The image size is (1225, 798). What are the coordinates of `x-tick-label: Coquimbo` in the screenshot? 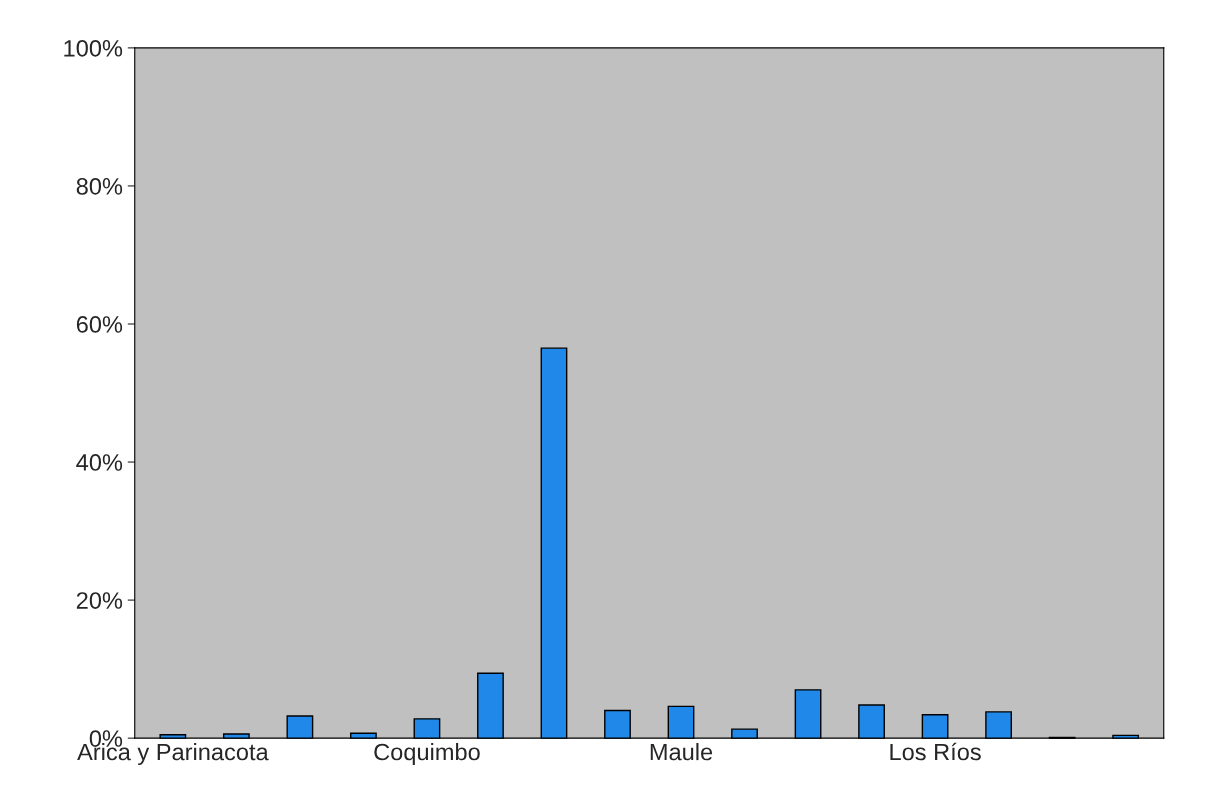 It's located at (427, 754).